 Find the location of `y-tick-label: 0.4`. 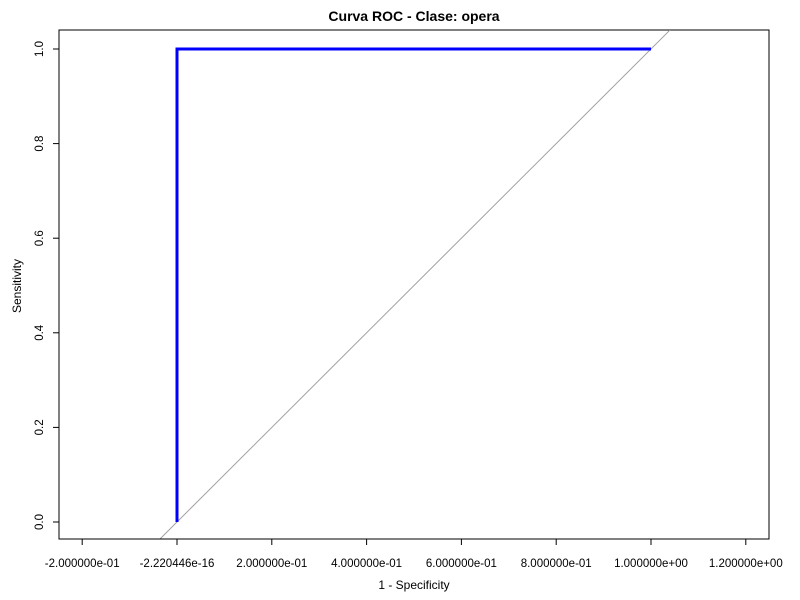

y-tick-label: 0.4 is located at coordinates (40, 332).